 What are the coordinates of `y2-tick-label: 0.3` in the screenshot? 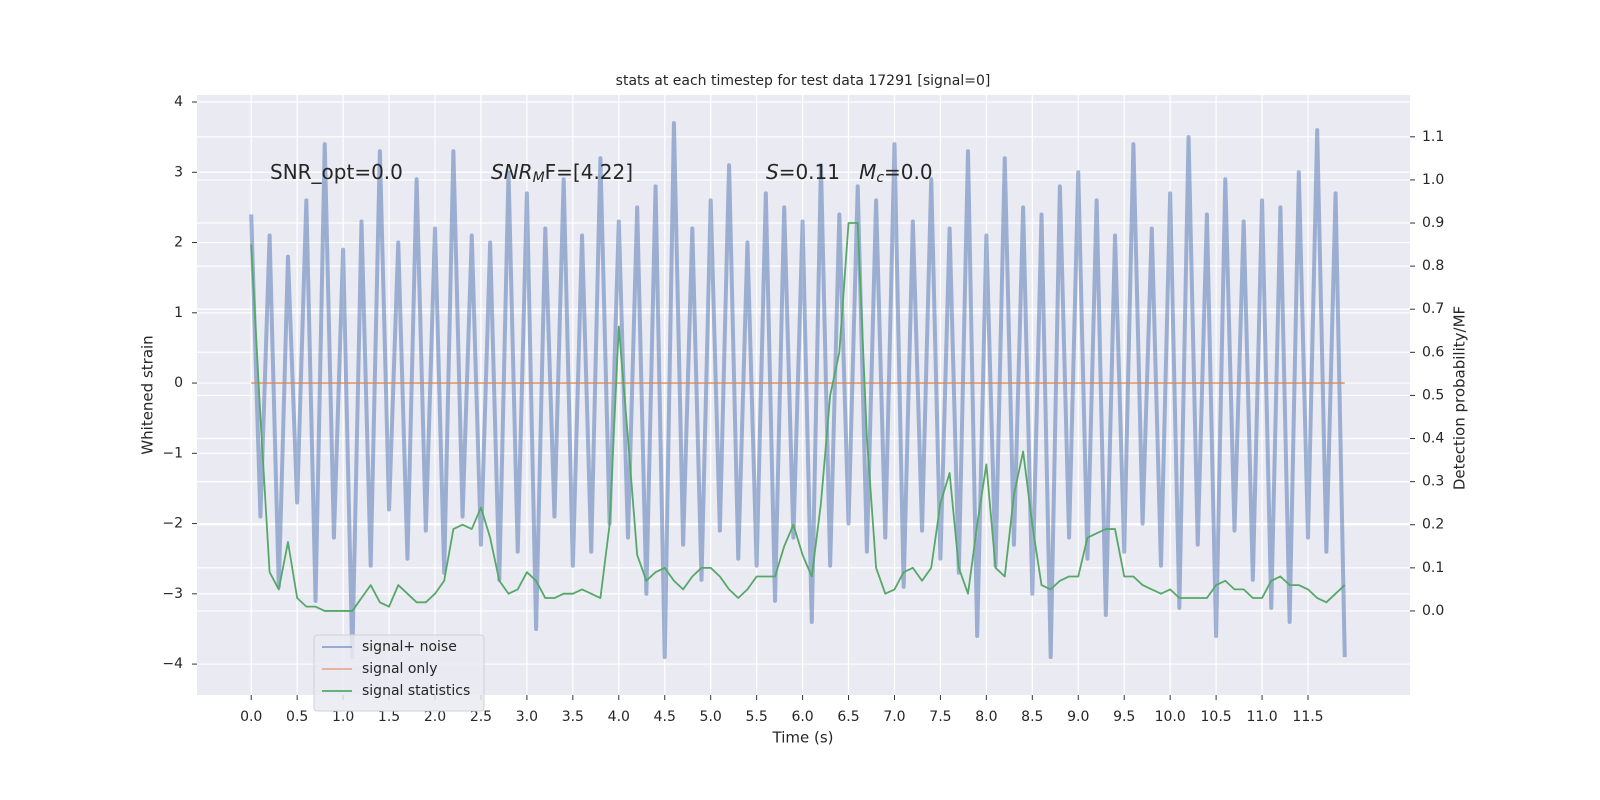 It's located at (1433, 482).